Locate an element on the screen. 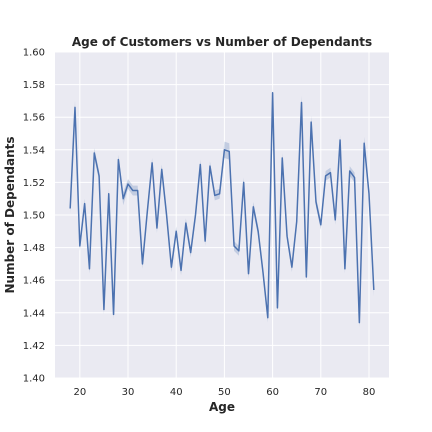 The height and width of the screenshot is (432, 432). y-tick-label: 1.42 is located at coordinates (34, 346).